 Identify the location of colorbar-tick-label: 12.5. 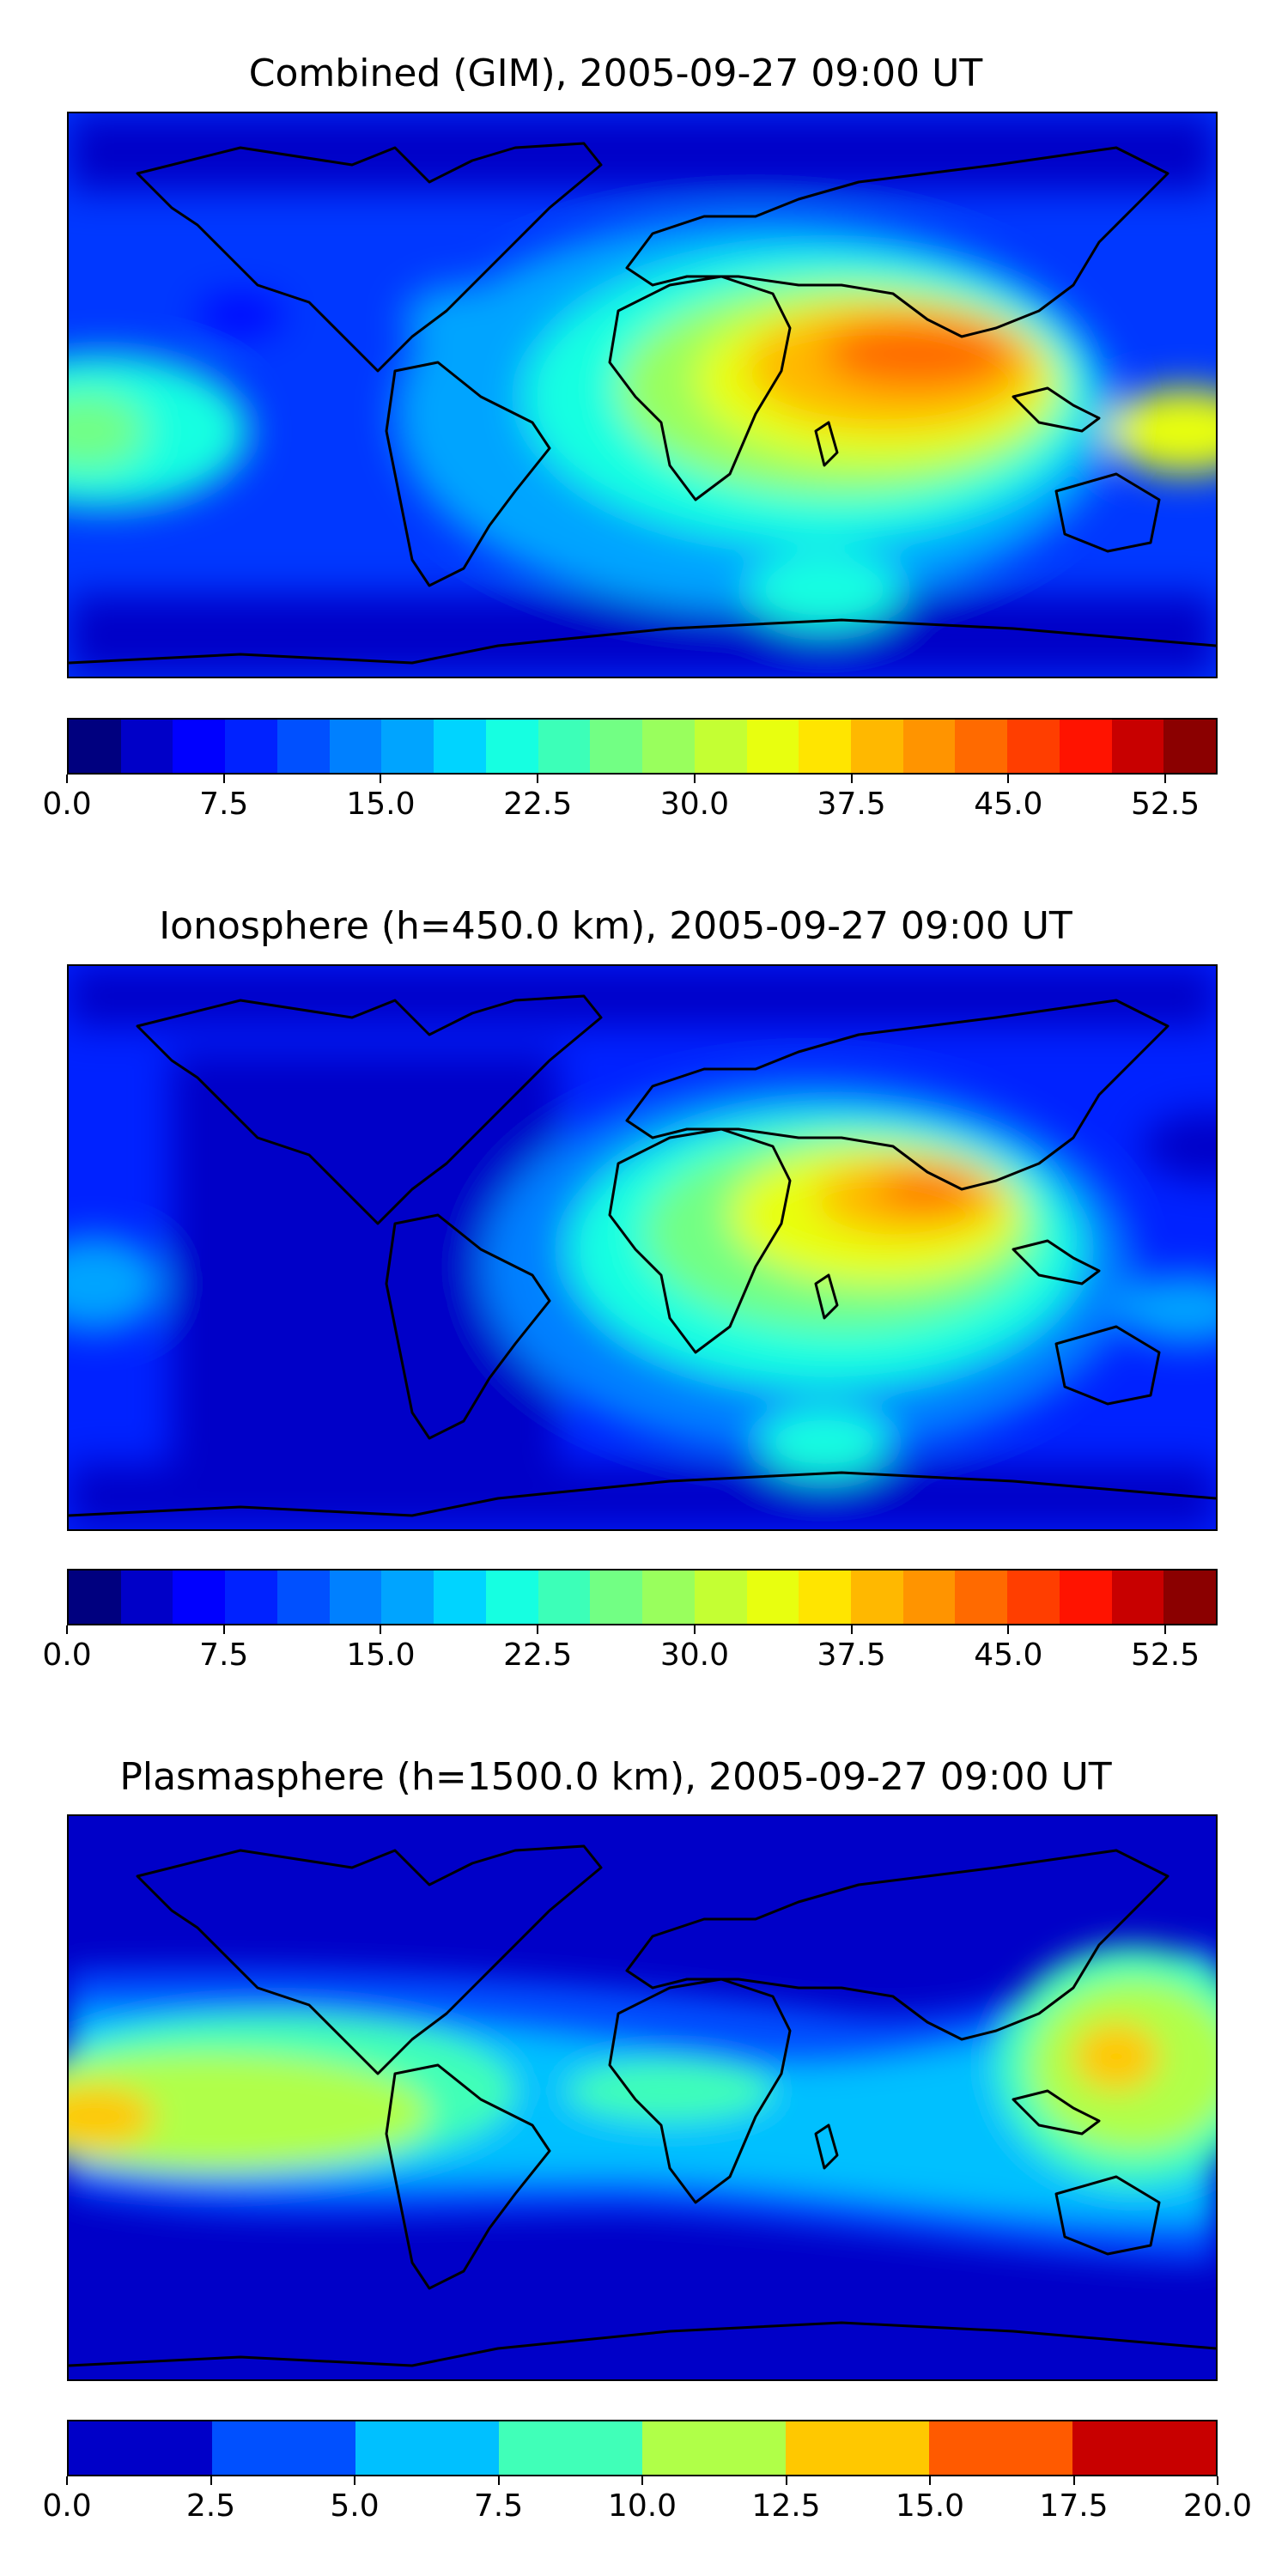
(786, 2506).